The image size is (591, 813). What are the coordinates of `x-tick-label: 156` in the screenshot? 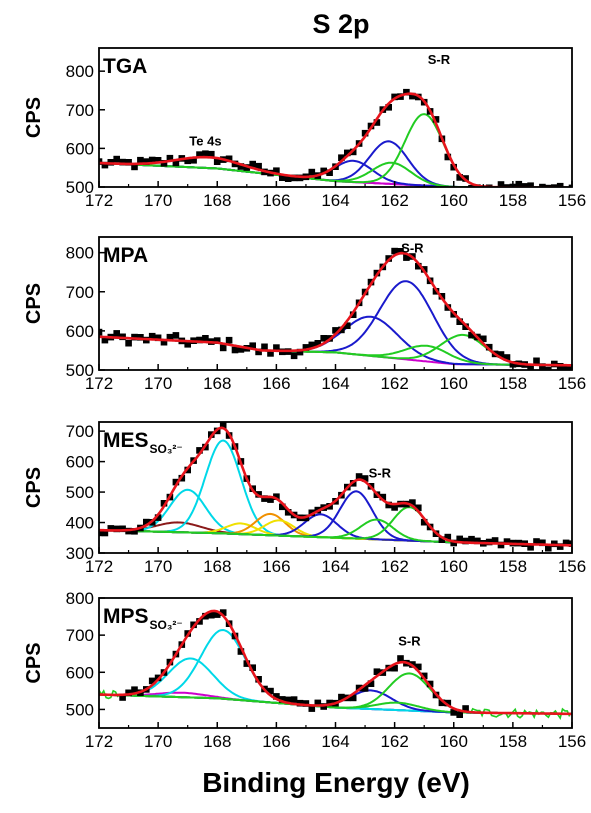 It's located at (572, 566).